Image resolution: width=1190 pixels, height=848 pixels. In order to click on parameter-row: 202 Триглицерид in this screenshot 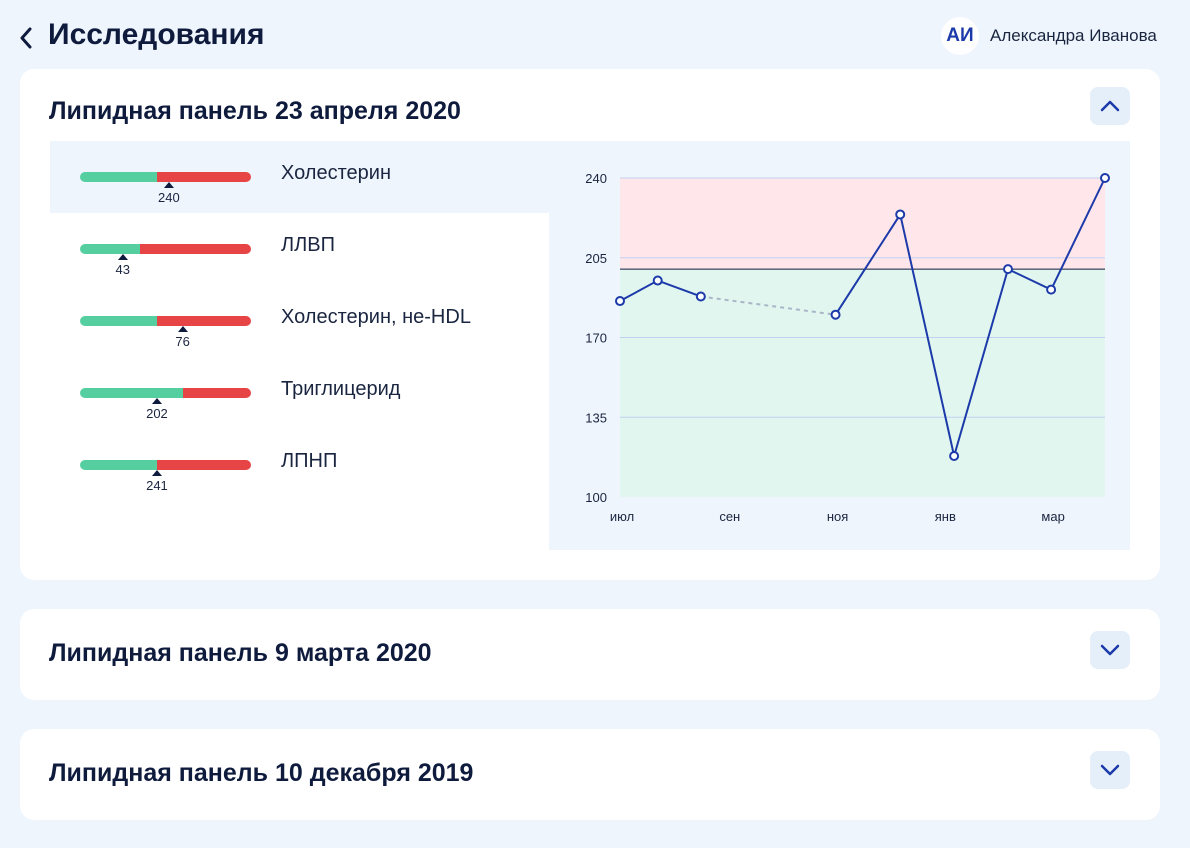, I will do `click(300, 393)`.